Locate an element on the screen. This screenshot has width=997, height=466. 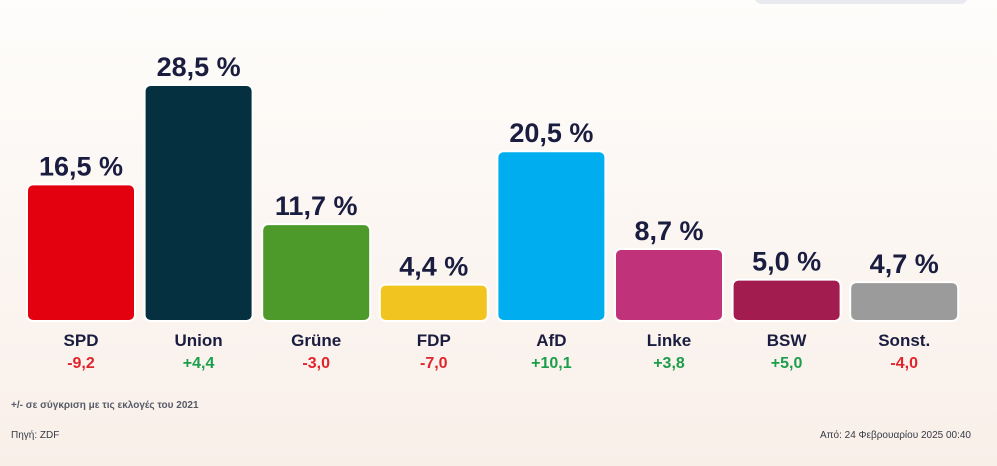
bar-value-label-1: 28,5 % is located at coordinates (199, 67).